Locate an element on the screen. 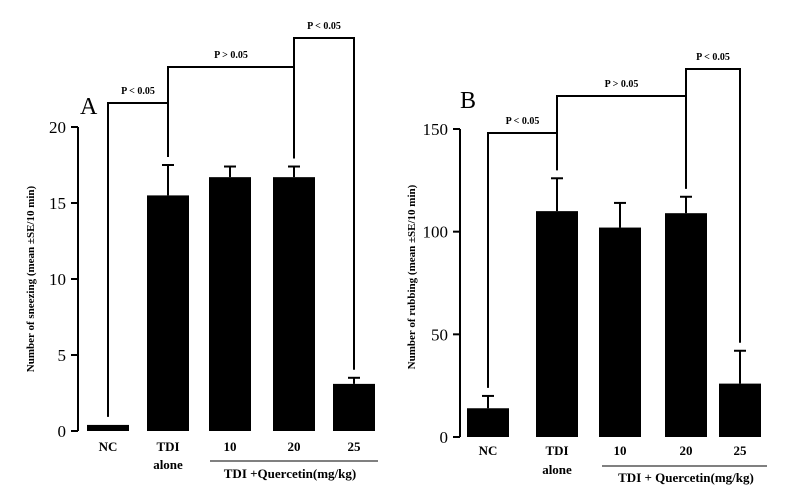  panel-a-category-label: 25 is located at coordinates (355, 446).